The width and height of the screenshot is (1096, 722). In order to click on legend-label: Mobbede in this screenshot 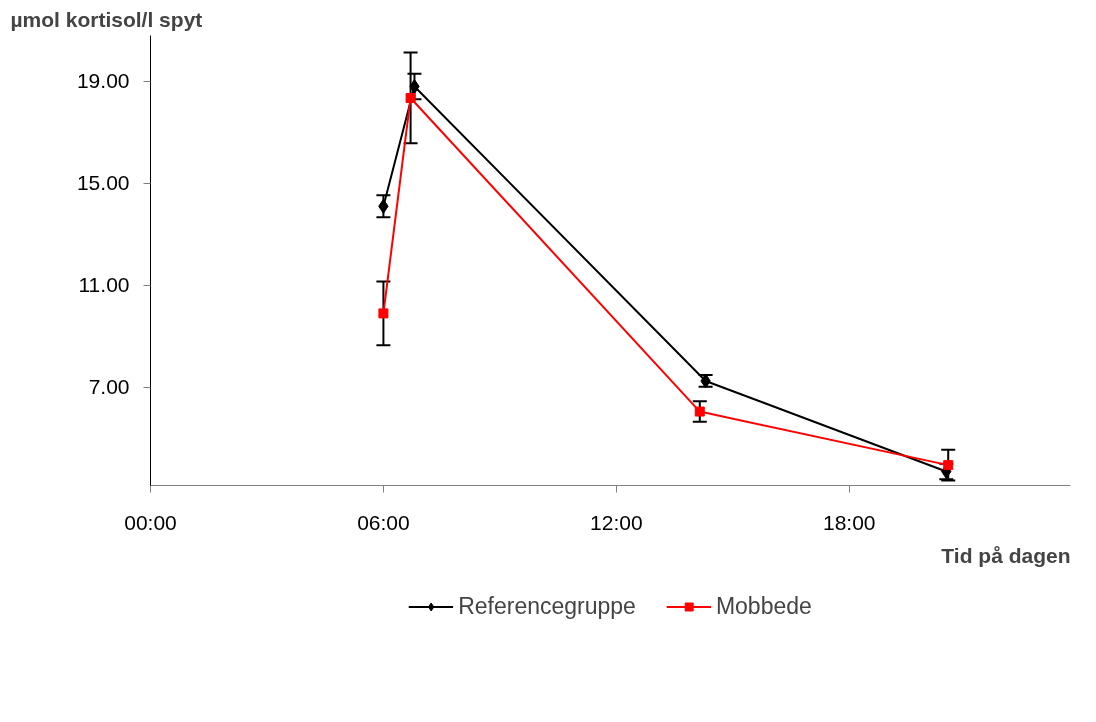, I will do `click(763, 606)`.